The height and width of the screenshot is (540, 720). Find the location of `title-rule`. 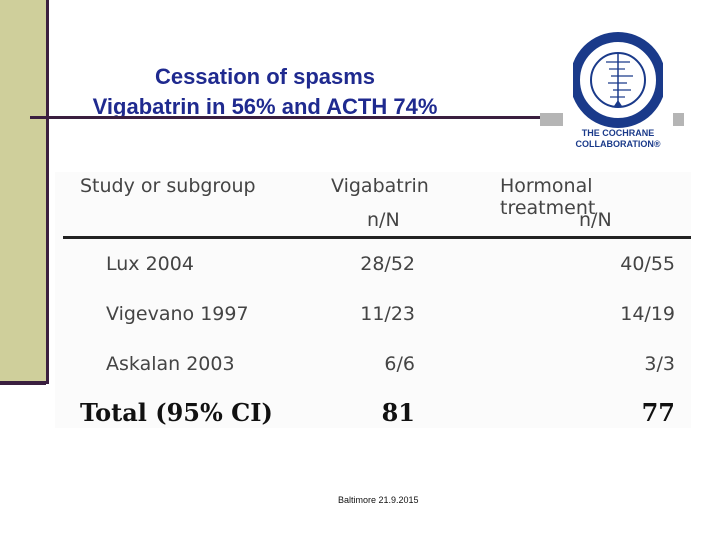

title-rule is located at coordinates (285, 117).